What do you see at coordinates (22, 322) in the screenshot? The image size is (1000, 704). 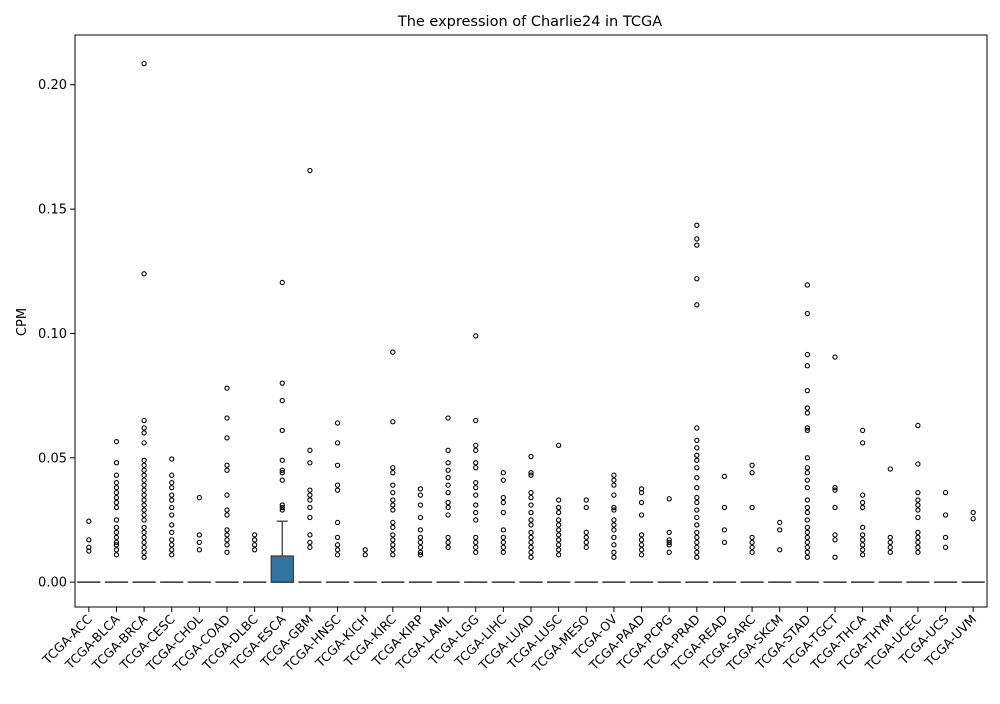 I see `y-axis-label: CPM` at bounding box center [22, 322].